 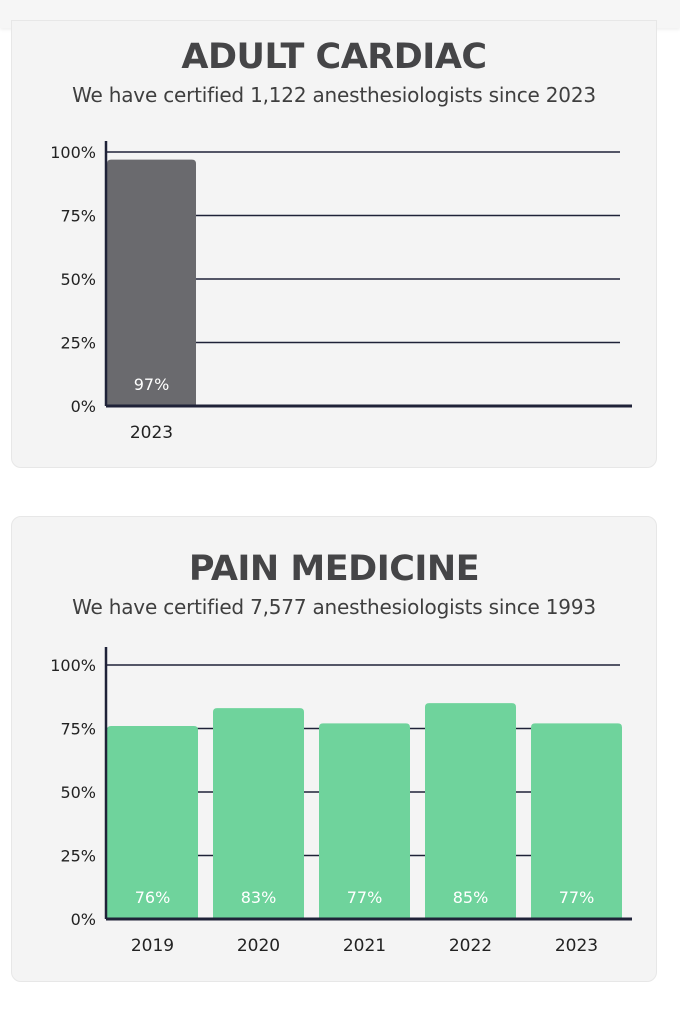 What do you see at coordinates (364, 946) in the screenshot?
I see `x-tick-label: 2021` at bounding box center [364, 946].